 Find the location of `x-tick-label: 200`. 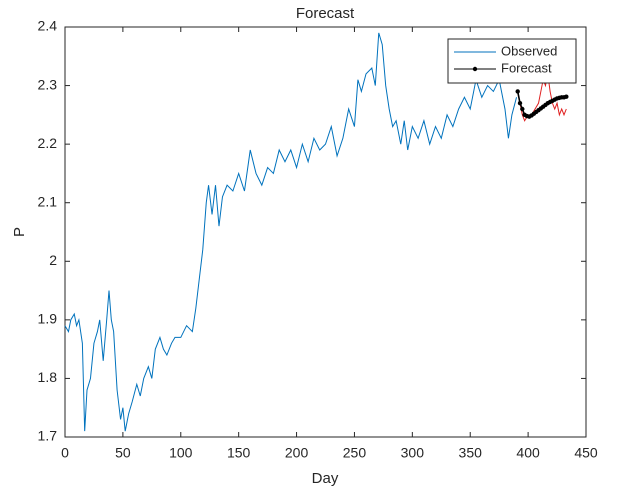

x-tick-label: 200 is located at coordinates (297, 453).